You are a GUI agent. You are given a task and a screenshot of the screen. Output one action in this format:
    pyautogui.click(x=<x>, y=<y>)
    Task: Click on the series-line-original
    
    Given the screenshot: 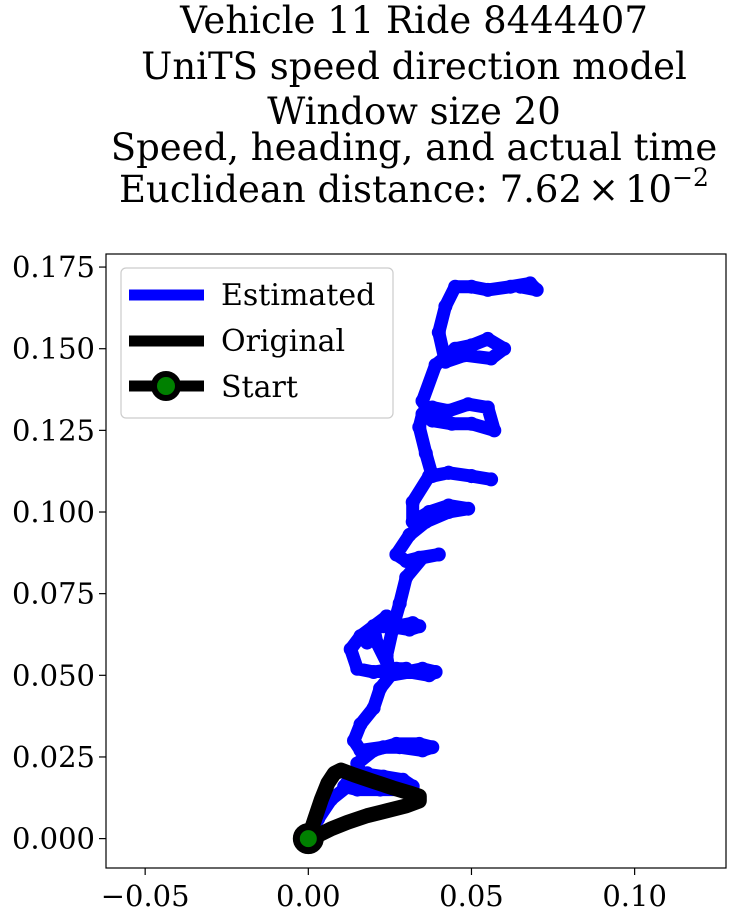 What is the action you would take?
    pyautogui.click(x=363, y=804)
    